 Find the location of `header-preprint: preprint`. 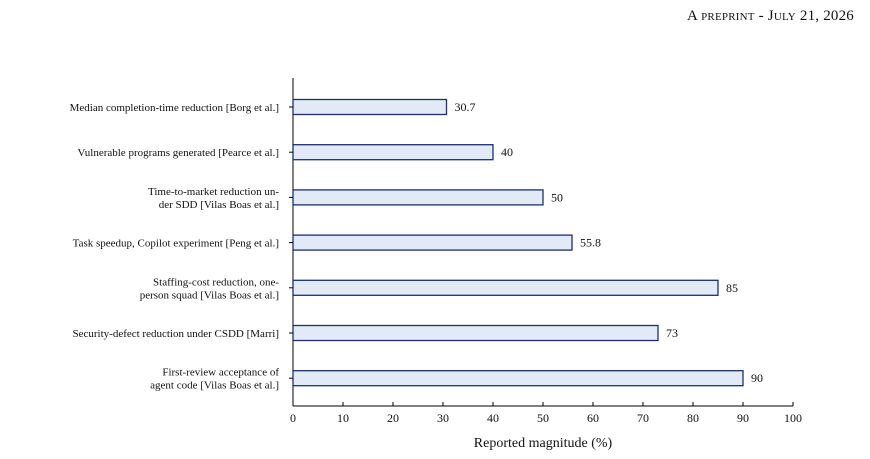

header-preprint: preprint is located at coordinates (728, 17).